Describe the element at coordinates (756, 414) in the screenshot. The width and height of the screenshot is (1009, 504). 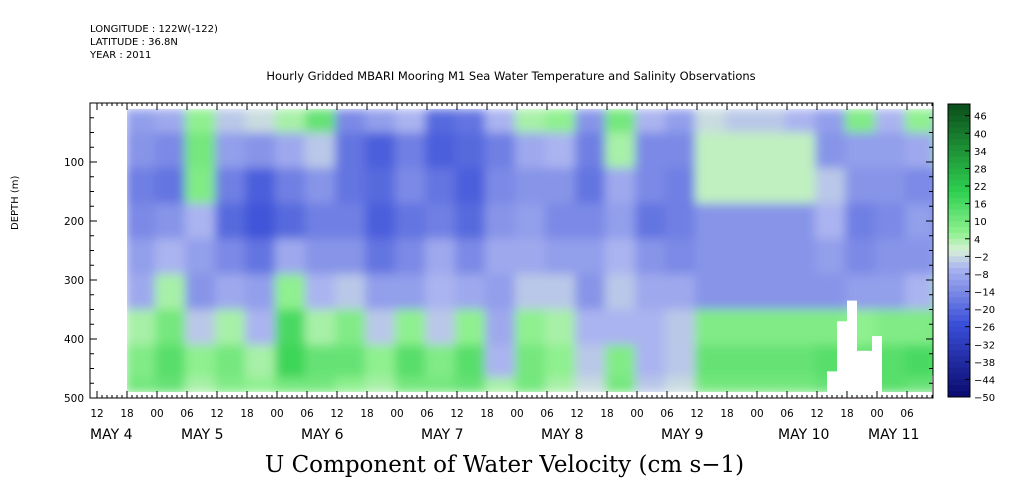
I see `x-tick-label: 00` at that location.